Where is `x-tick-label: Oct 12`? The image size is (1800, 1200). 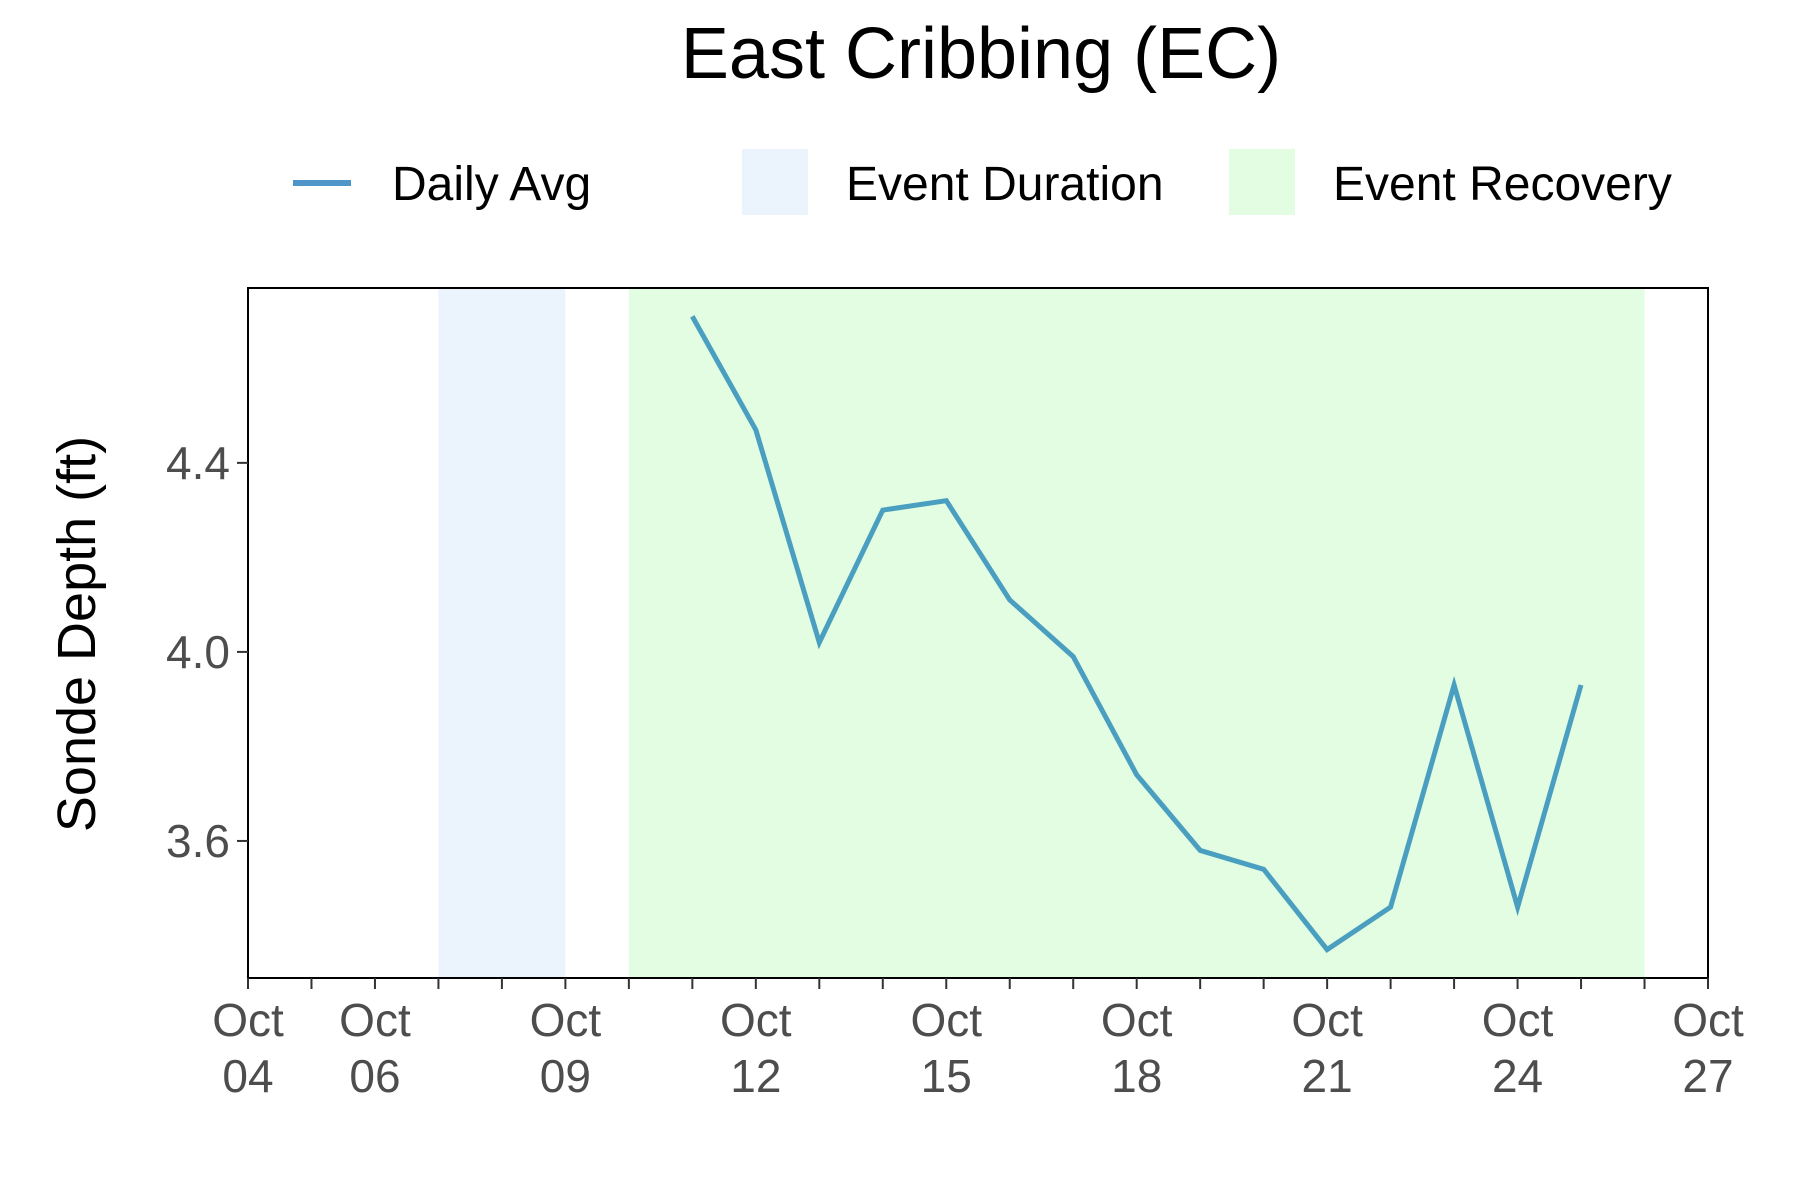
x-tick-label: Oct 12 is located at coordinates (756, 1048).